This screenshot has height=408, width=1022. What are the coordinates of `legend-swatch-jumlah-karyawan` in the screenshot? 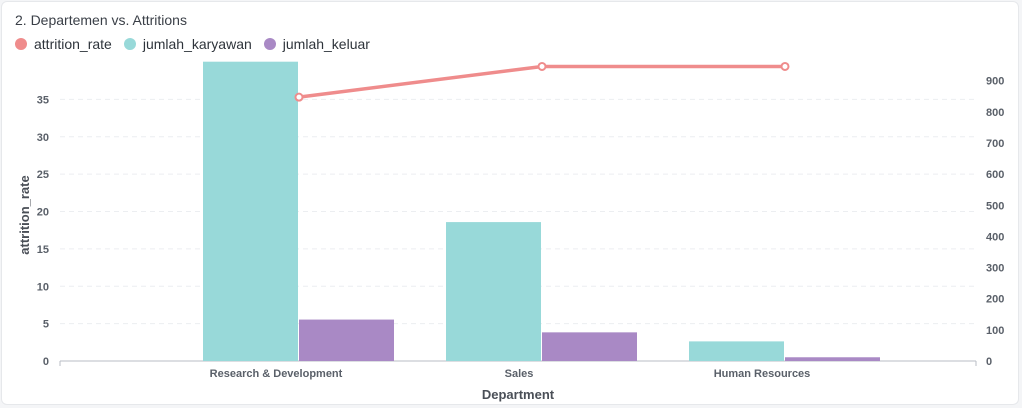 It's located at (129, 44).